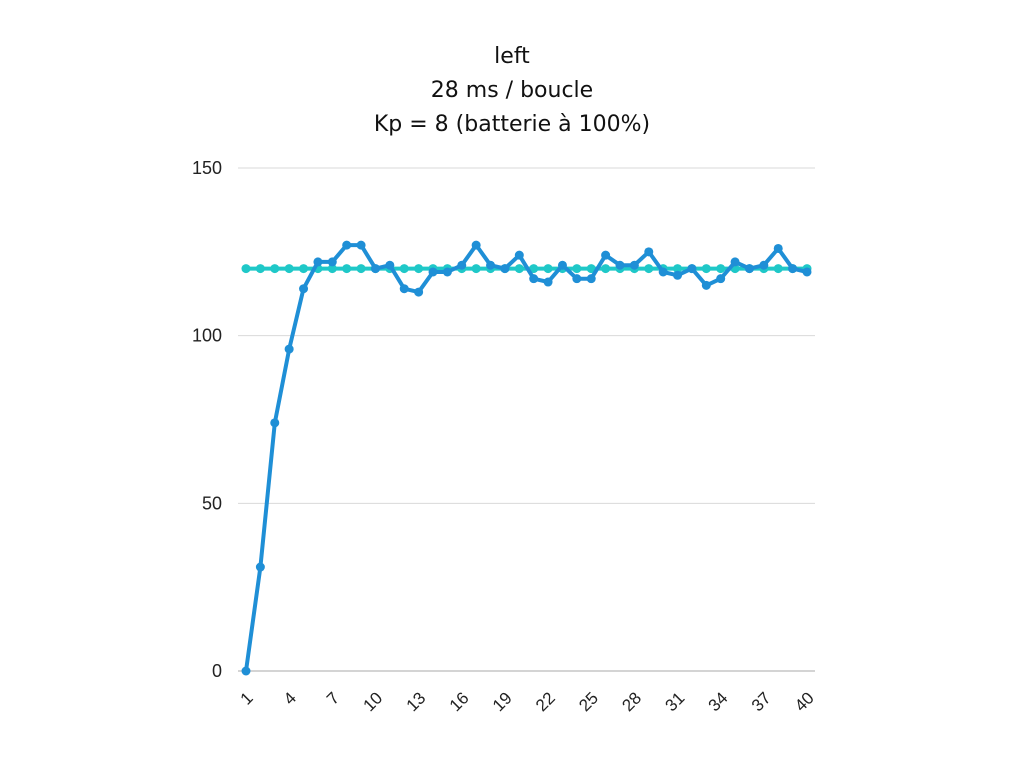 This screenshot has height=768, width=1024. Describe the element at coordinates (217, 671) in the screenshot. I see `y-tick-label: 0` at that location.